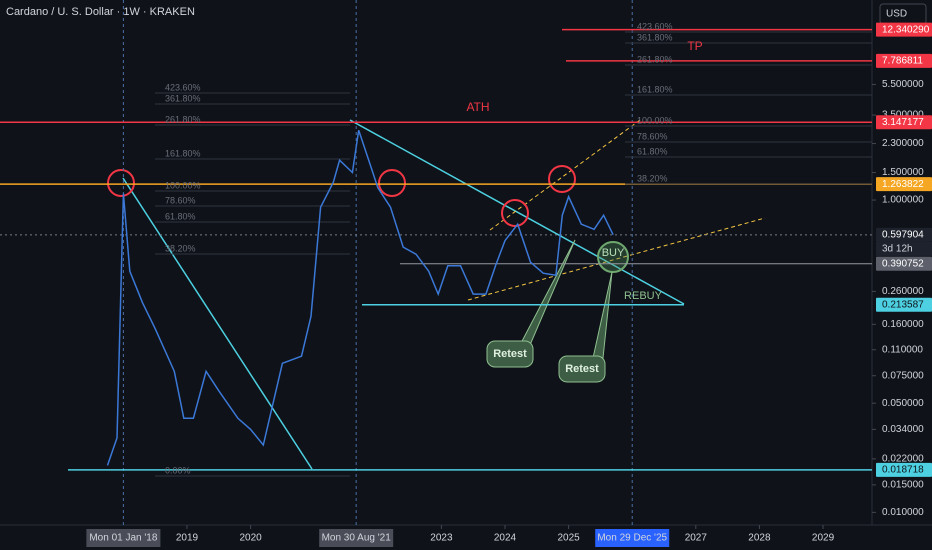  I want to click on buy-circle, so click(613, 257).